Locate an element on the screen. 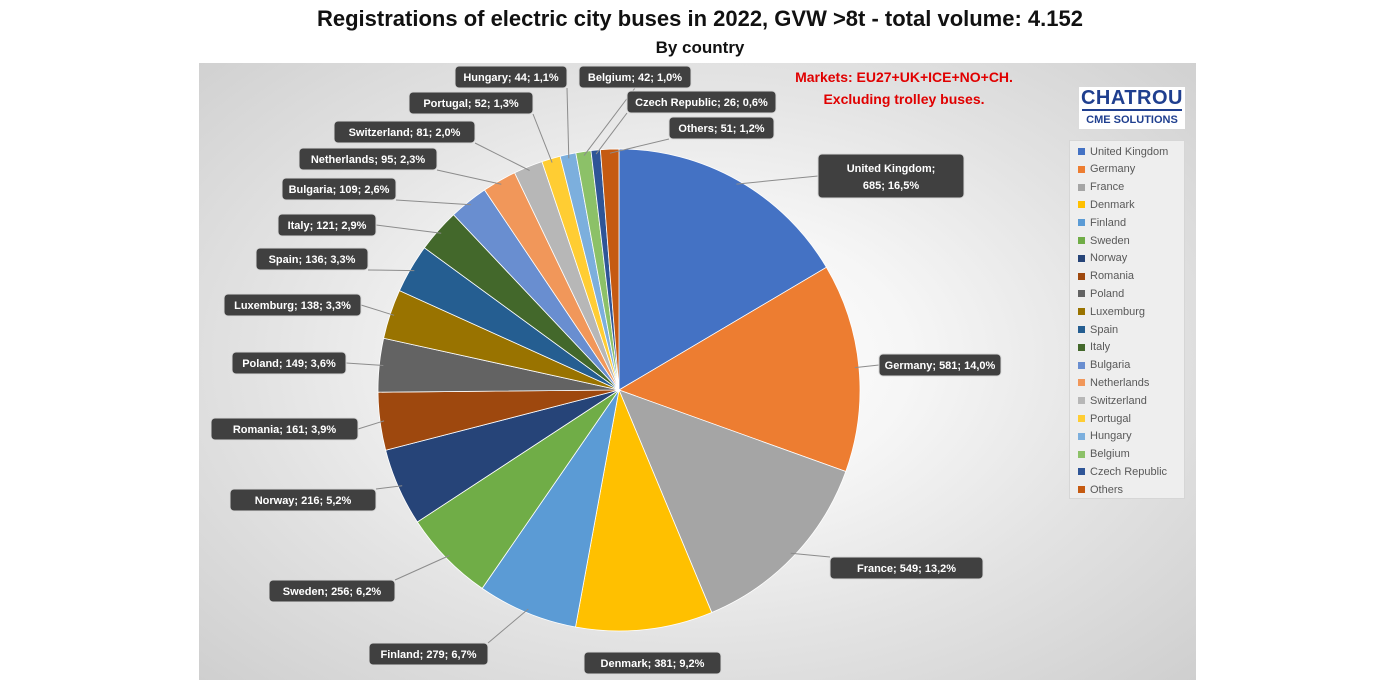 This screenshot has width=1400, height=700. leader-line-portugal is located at coordinates (542, 138).